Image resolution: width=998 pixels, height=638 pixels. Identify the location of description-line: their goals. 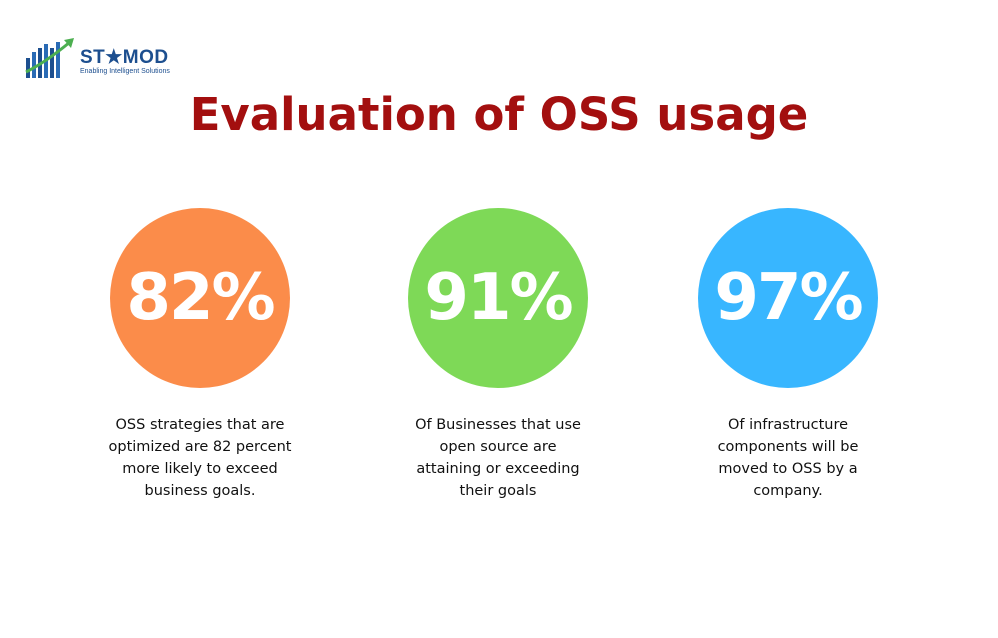
(498, 491).